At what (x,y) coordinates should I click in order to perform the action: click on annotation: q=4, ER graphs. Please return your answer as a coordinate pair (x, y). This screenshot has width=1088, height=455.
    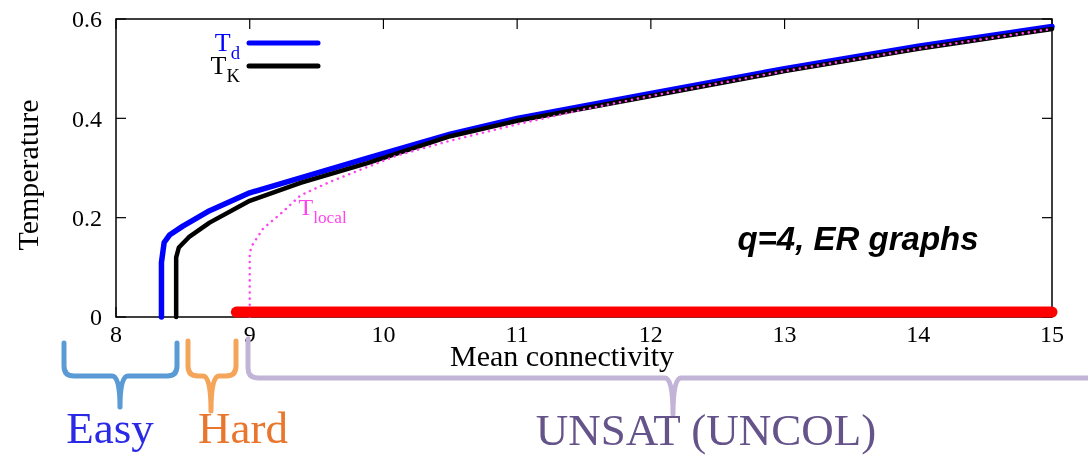
    Looking at the image, I should click on (858, 238).